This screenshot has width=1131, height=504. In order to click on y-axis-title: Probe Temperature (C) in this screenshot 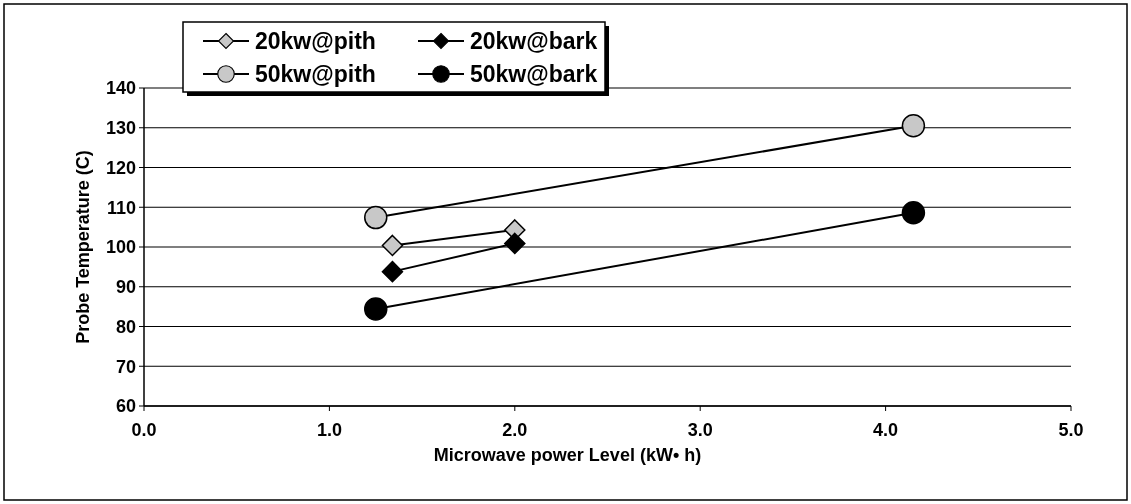, I will do `click(83, 247)`.